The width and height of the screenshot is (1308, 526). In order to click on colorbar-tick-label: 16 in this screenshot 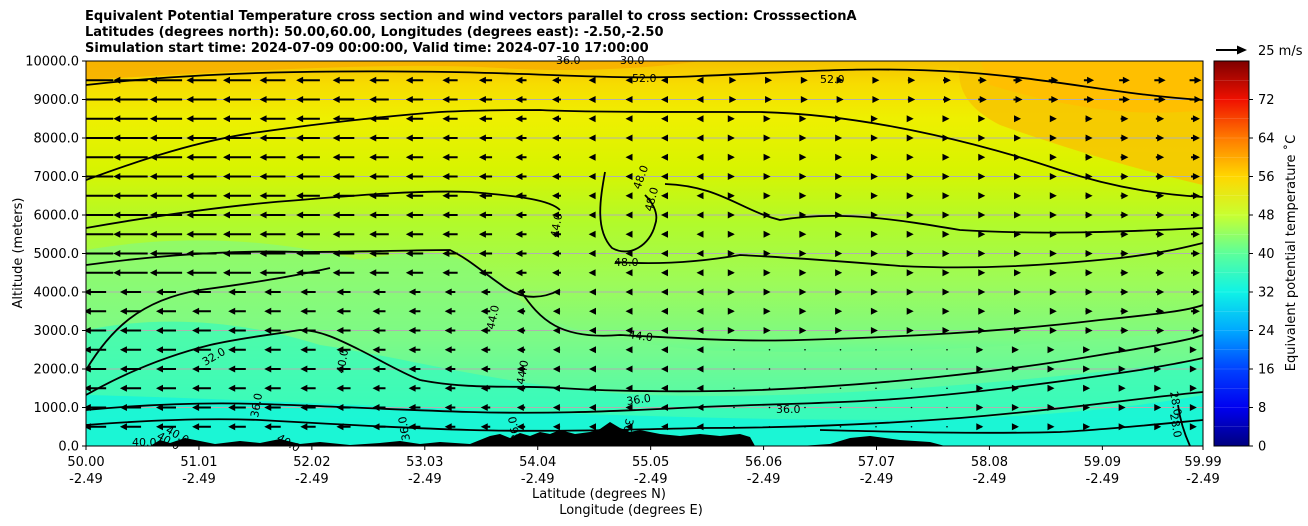, I will do `click(1266, 370)`.